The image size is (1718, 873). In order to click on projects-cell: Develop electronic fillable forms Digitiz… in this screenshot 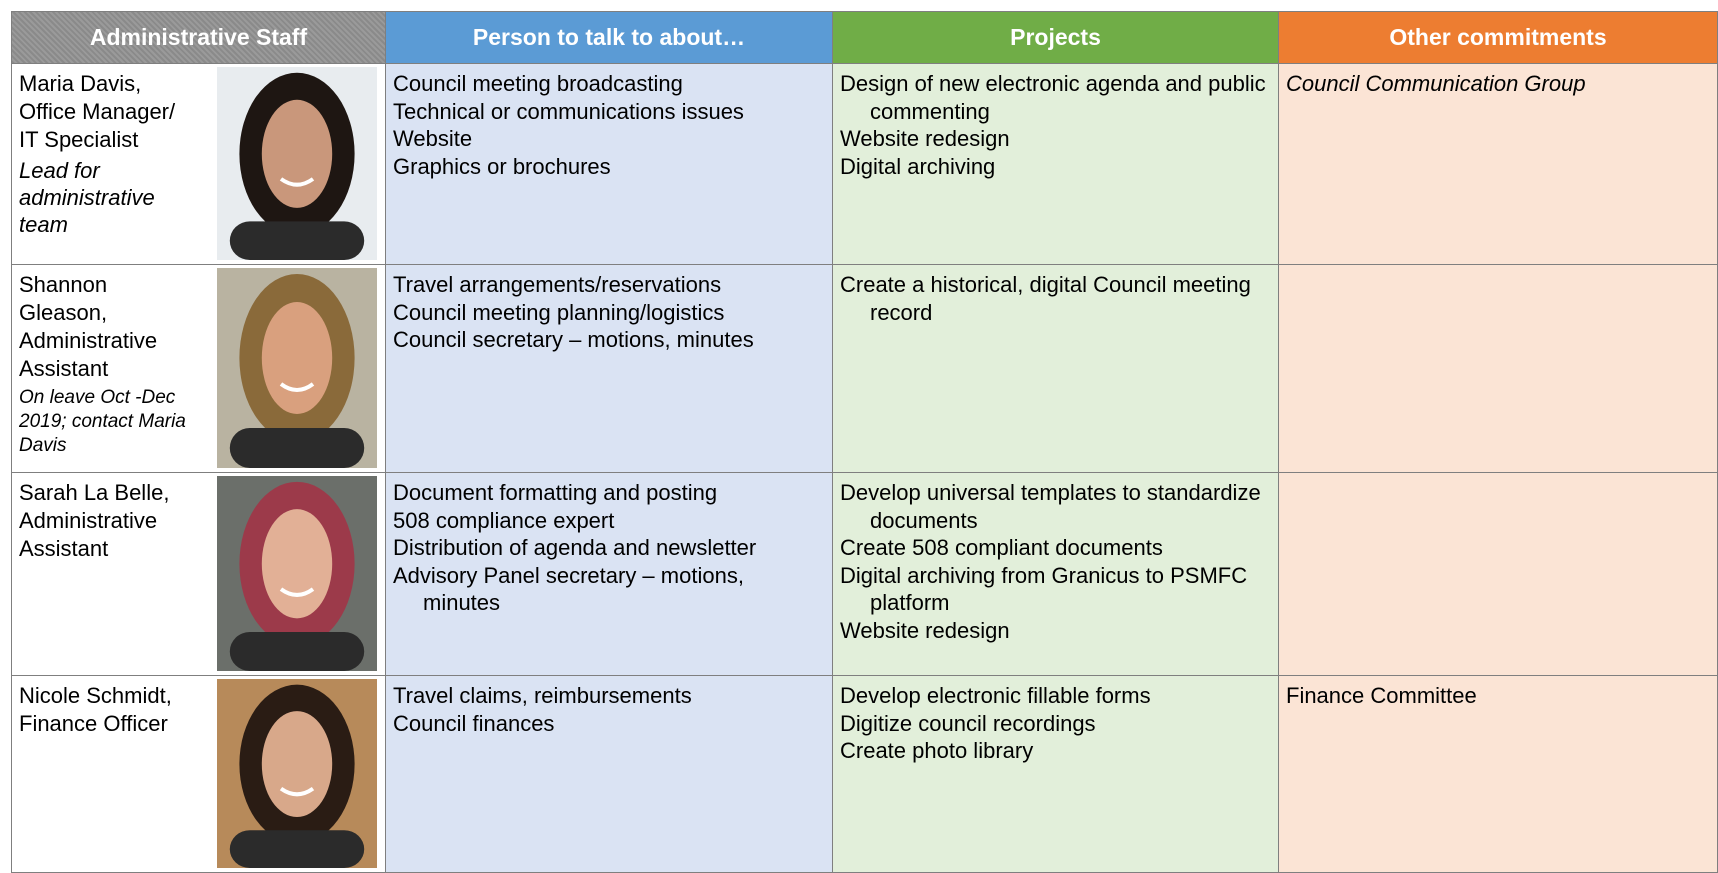, I will do `click(1056, 774)`.